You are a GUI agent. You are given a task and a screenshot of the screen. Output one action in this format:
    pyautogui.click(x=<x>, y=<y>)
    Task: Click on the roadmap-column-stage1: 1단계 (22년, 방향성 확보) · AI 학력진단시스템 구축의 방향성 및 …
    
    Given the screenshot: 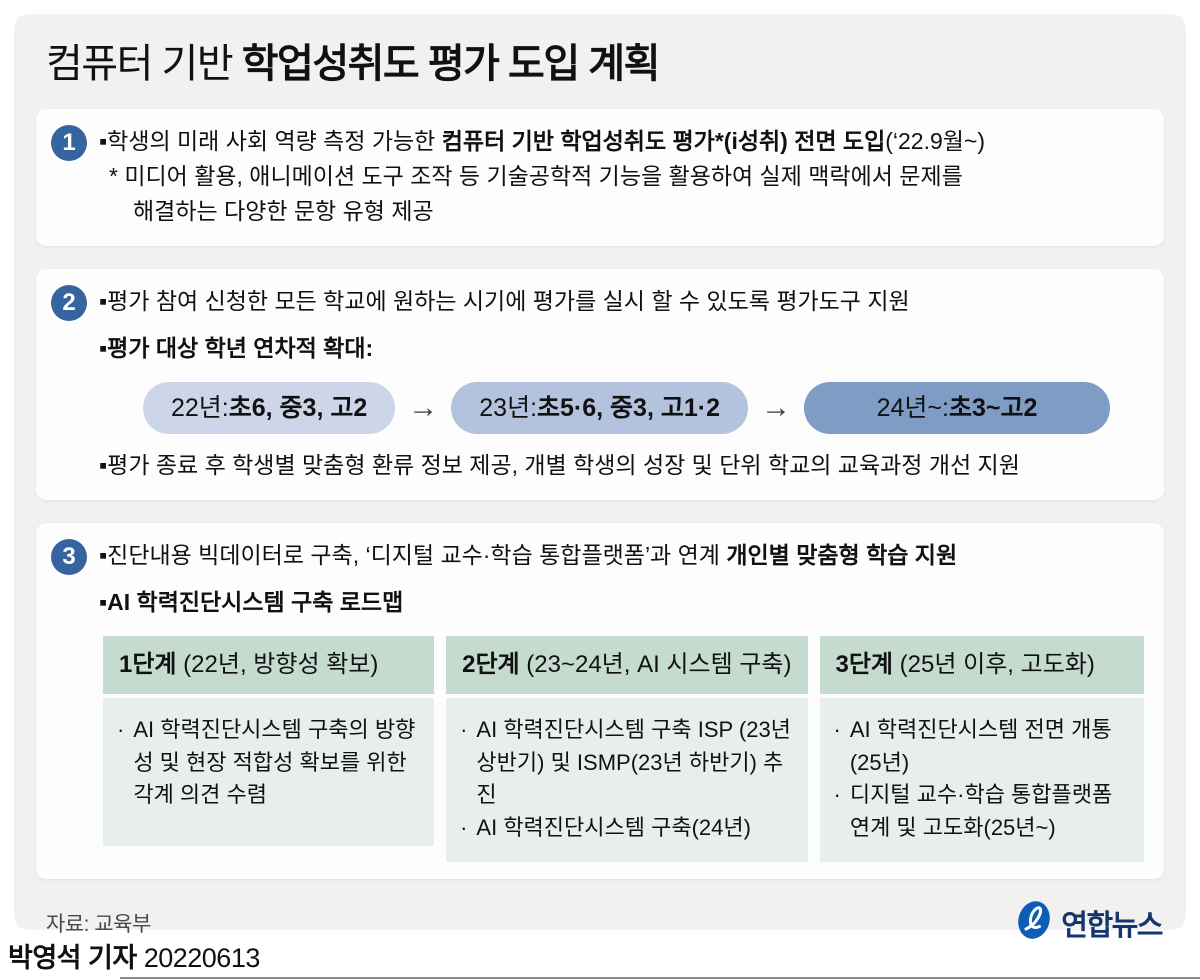 What is the action you would take?
    pyautogui.click(x=269, y=749)
    